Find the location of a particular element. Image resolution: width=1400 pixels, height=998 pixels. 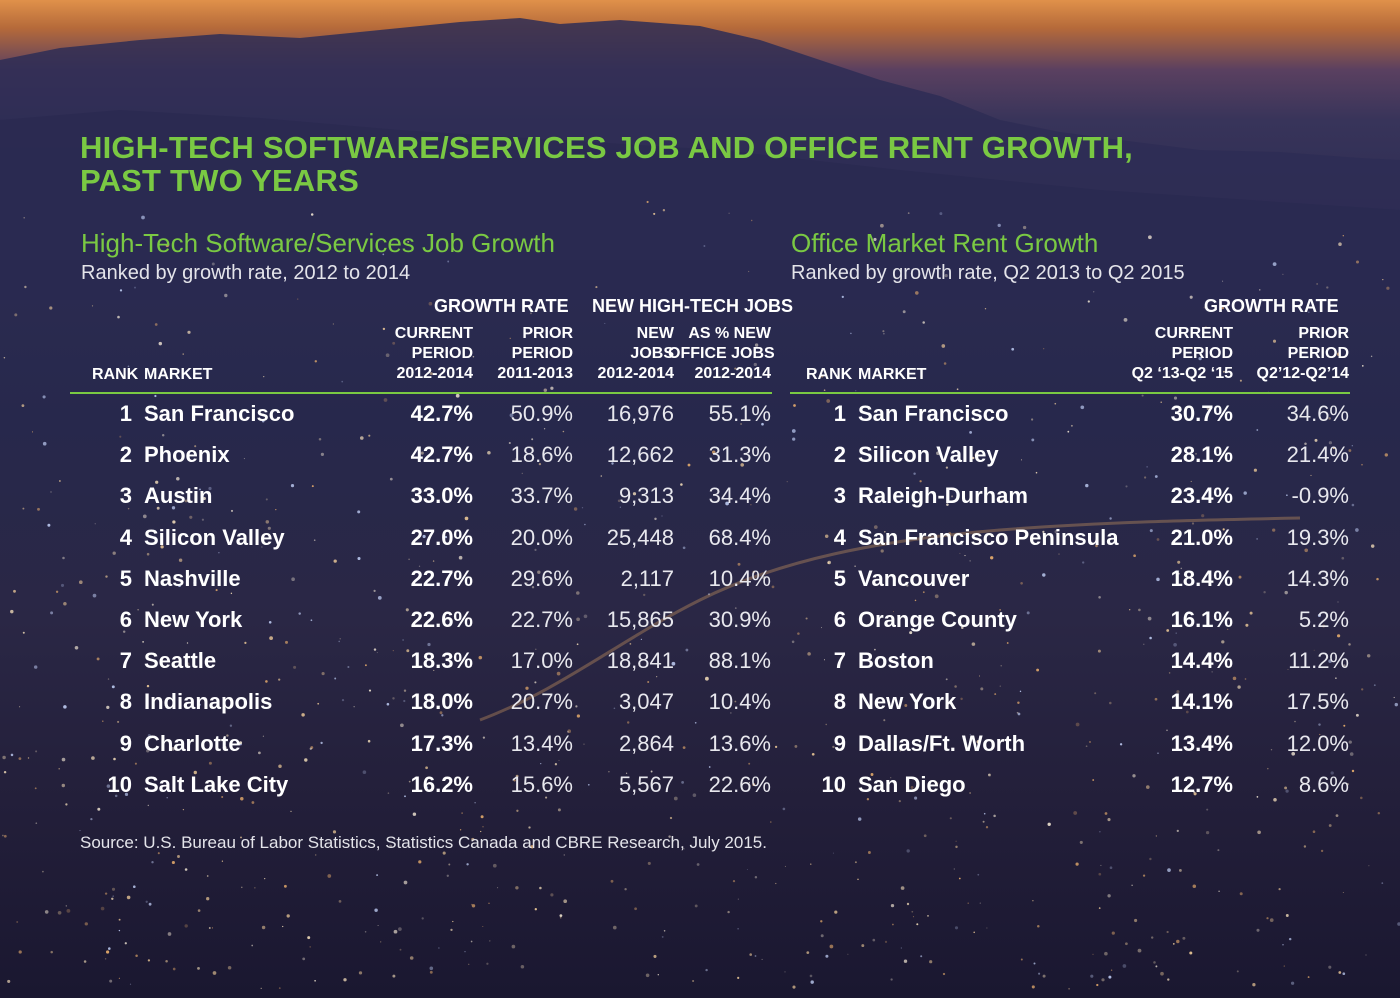

left-pct-new-jobs-cell: 55.1% is located at coordinates (739, 413).